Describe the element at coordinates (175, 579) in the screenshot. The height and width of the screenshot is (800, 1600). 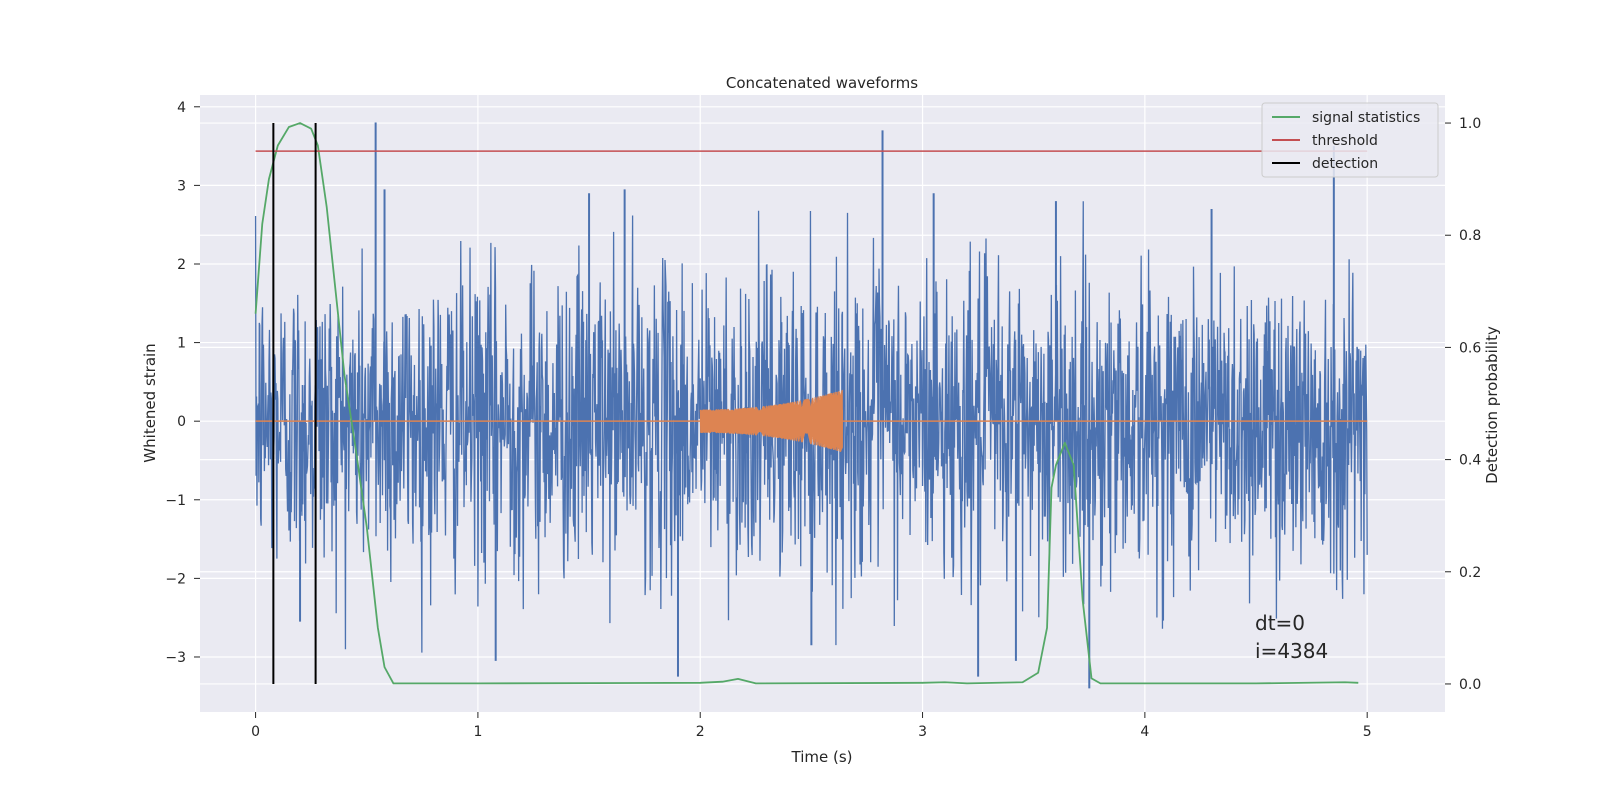
I see `y-tick-label: −2` at that location.